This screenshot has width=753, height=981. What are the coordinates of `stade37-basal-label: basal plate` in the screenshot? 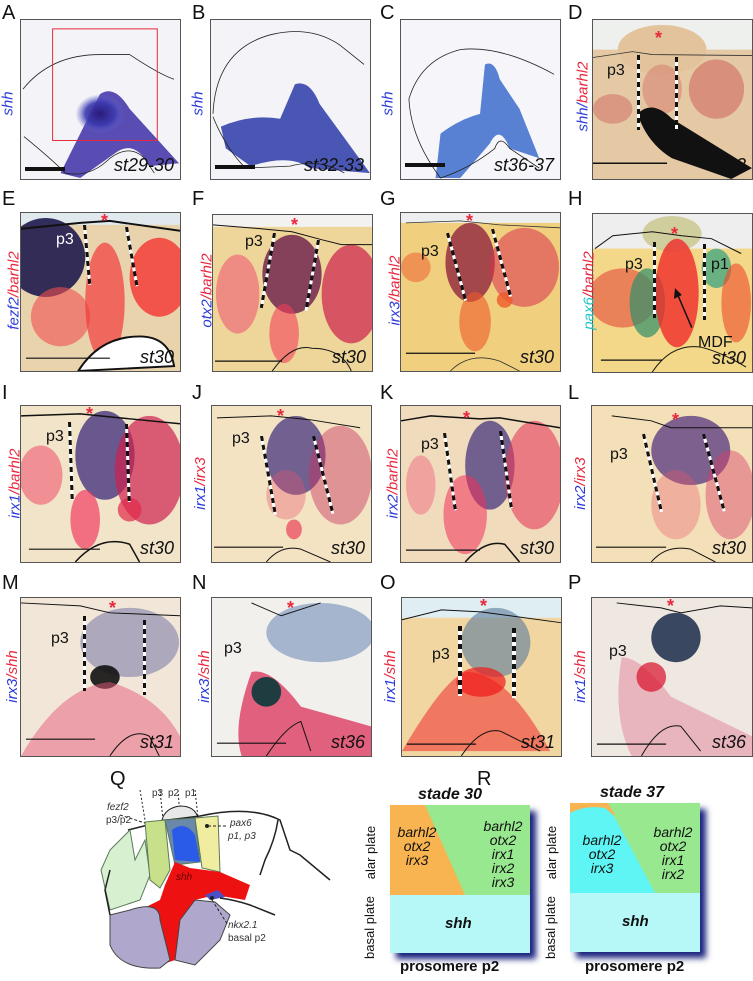 It's located at (550, 927).